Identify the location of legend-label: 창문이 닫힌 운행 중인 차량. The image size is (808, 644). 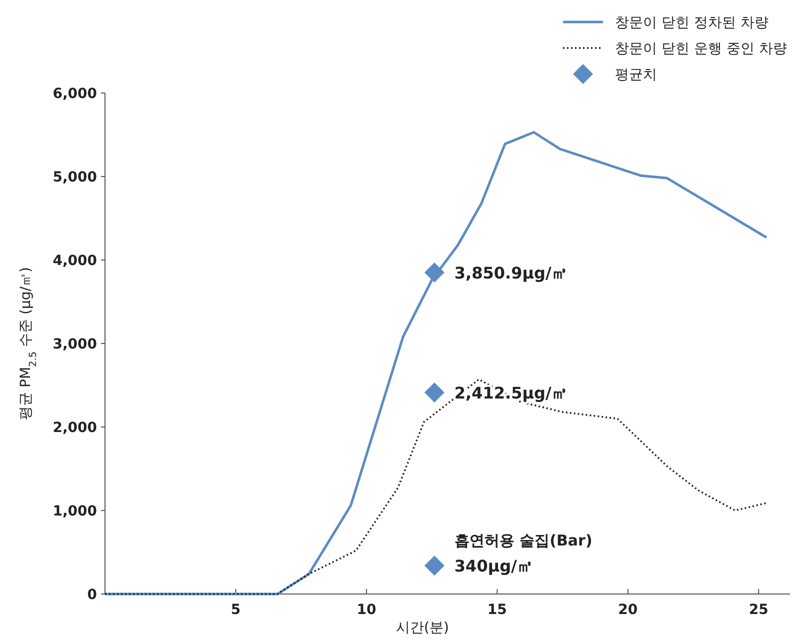
(701, 48).